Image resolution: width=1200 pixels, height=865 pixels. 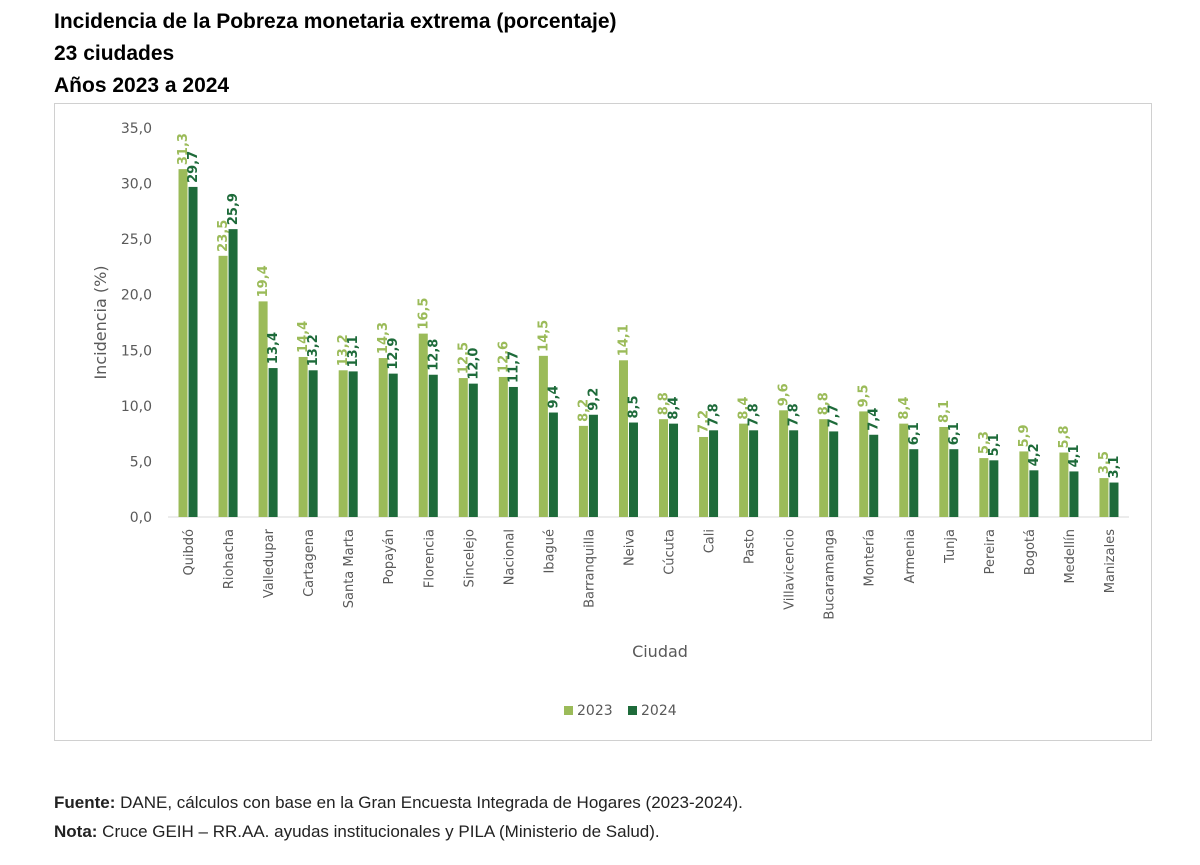 I want to click on x-tick-label: Sincelejo, so click(x=469, y=558).